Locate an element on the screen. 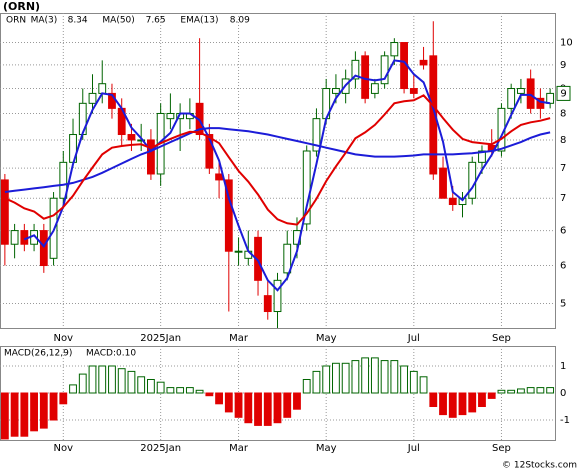 This screenshot has height=471, width=580. last-price-label: 9 is located at coordinates (563, 93).